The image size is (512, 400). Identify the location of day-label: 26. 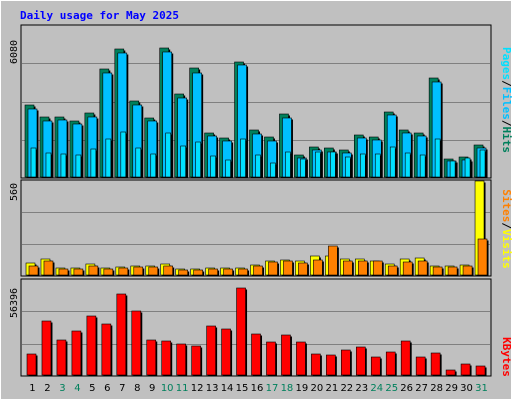
(406, 388).